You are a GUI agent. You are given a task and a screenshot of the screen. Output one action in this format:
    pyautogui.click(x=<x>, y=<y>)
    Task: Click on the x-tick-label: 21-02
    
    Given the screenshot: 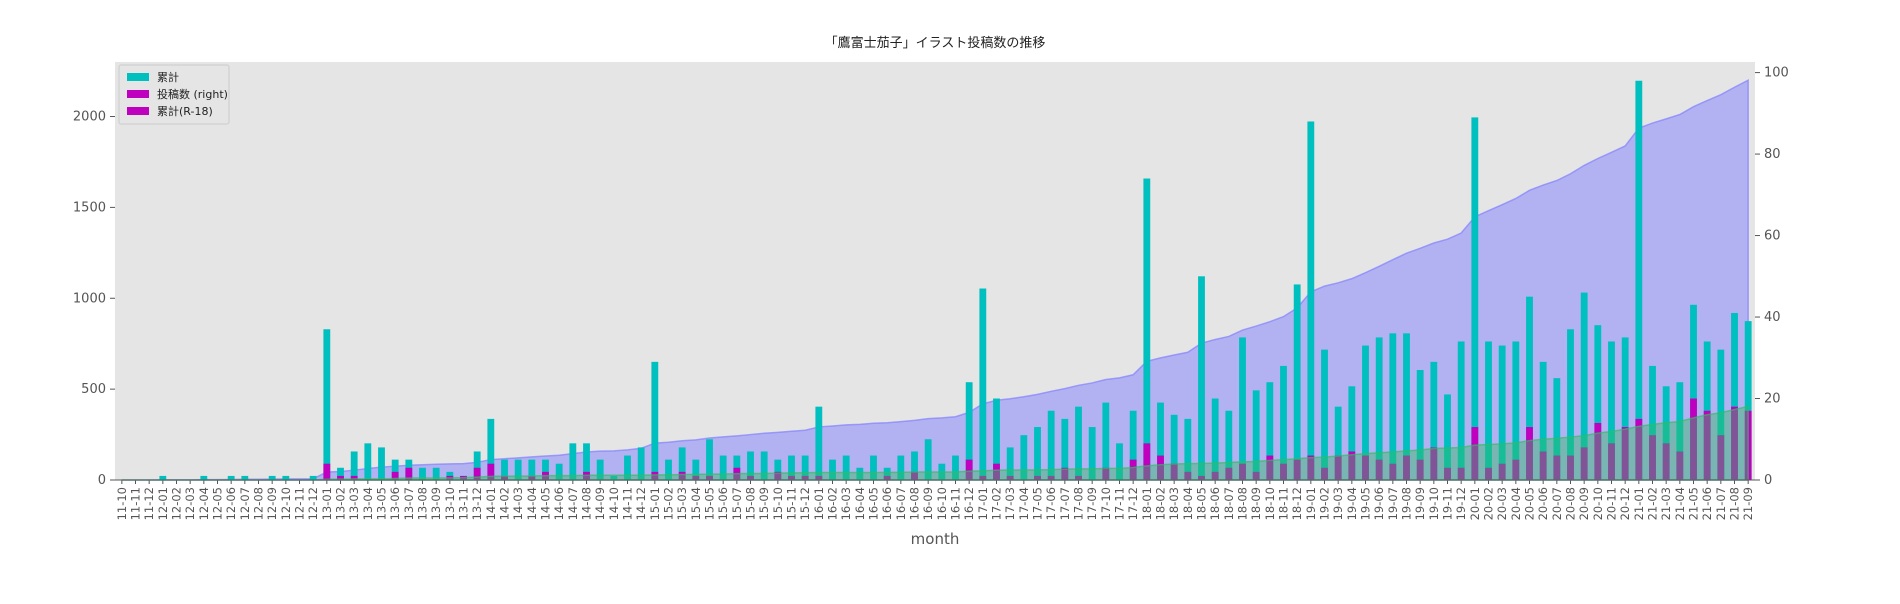 What is the action you would take?
    pyautogui.click(x=1653, y=503)
    